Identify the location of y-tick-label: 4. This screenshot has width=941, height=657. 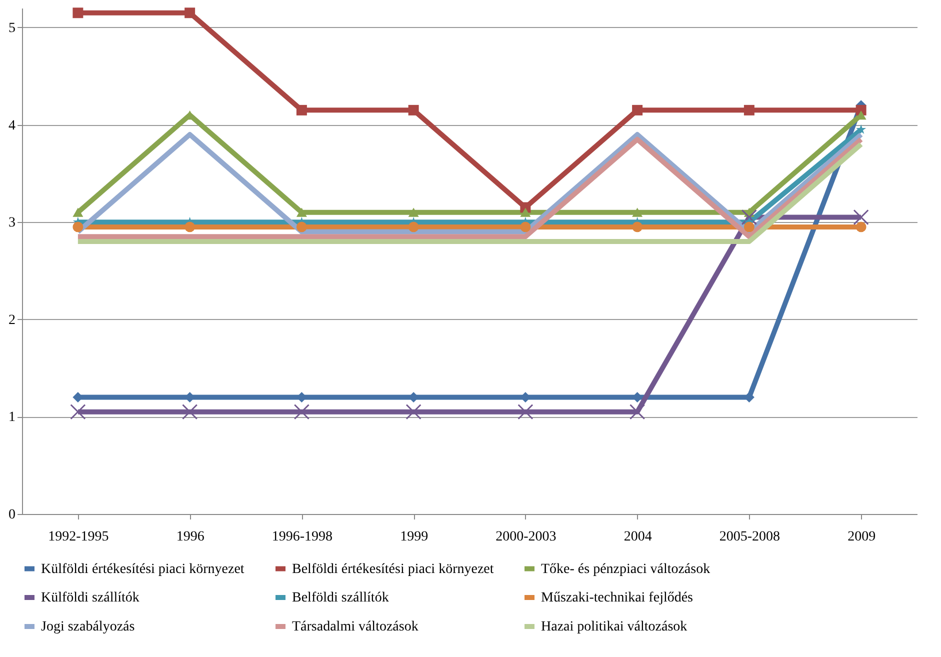
(12, 126).